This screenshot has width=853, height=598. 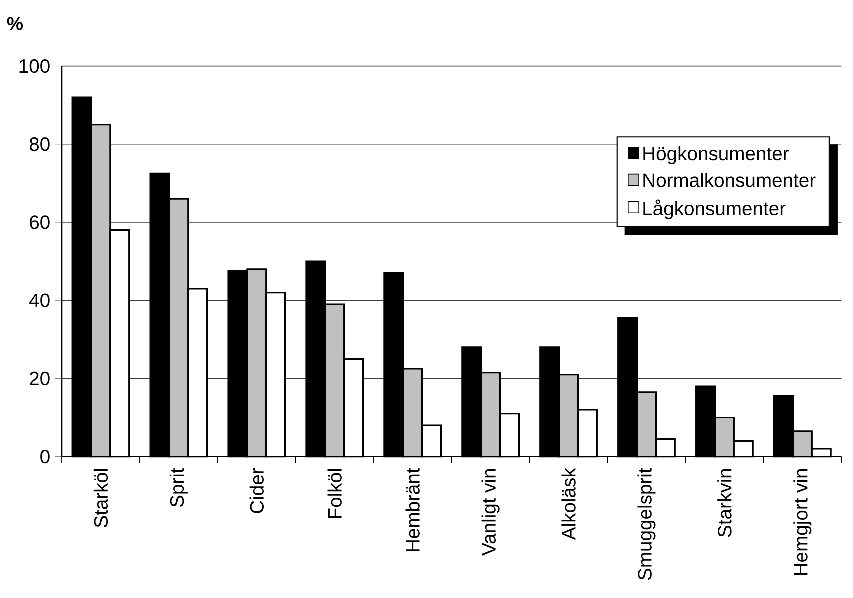 What do you see at coordinates (725, 504) in the screenshot?
I see `x-tick-label: Starkvin` at bounding box center [725, 504].